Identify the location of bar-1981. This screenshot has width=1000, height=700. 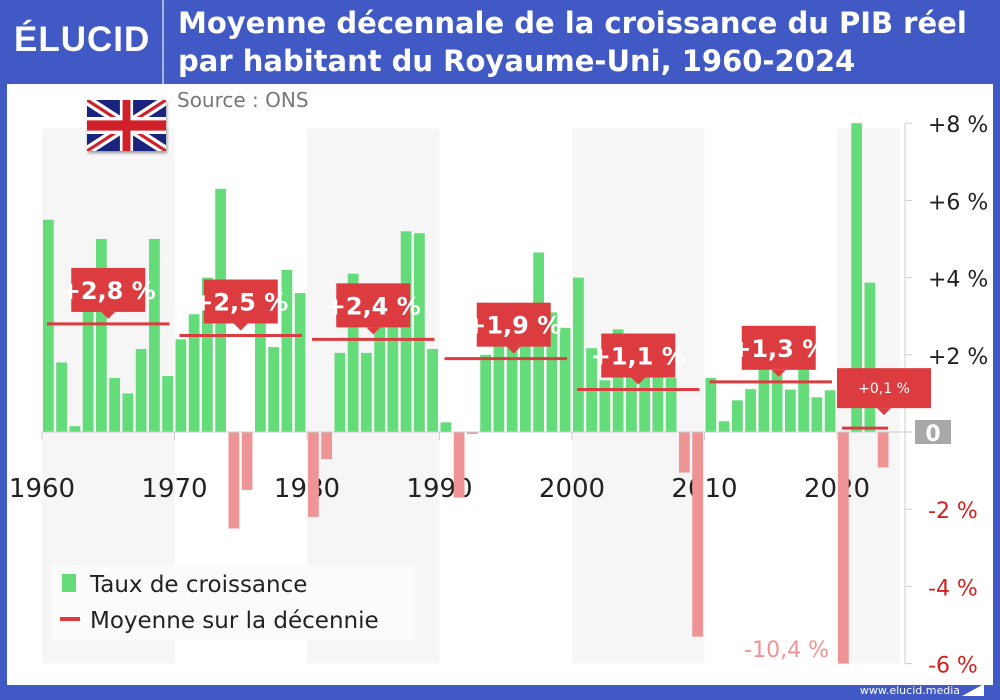
(326, 446).